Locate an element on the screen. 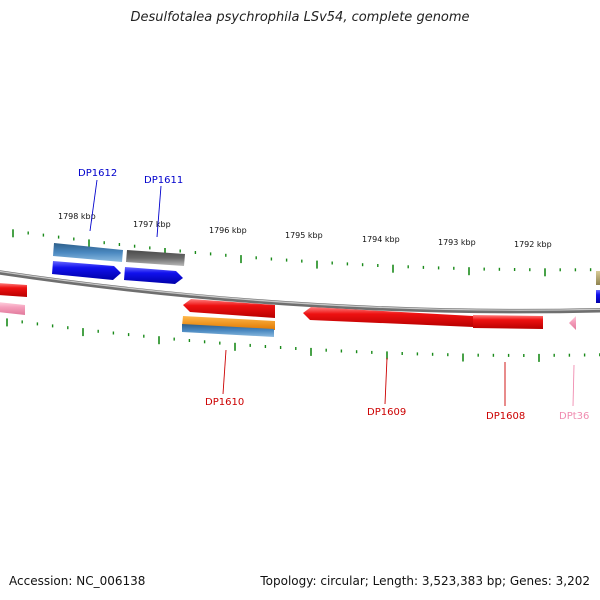 This screenshot has width=600, height=600. gene-DPt36 is located at coordinates (572, 323).